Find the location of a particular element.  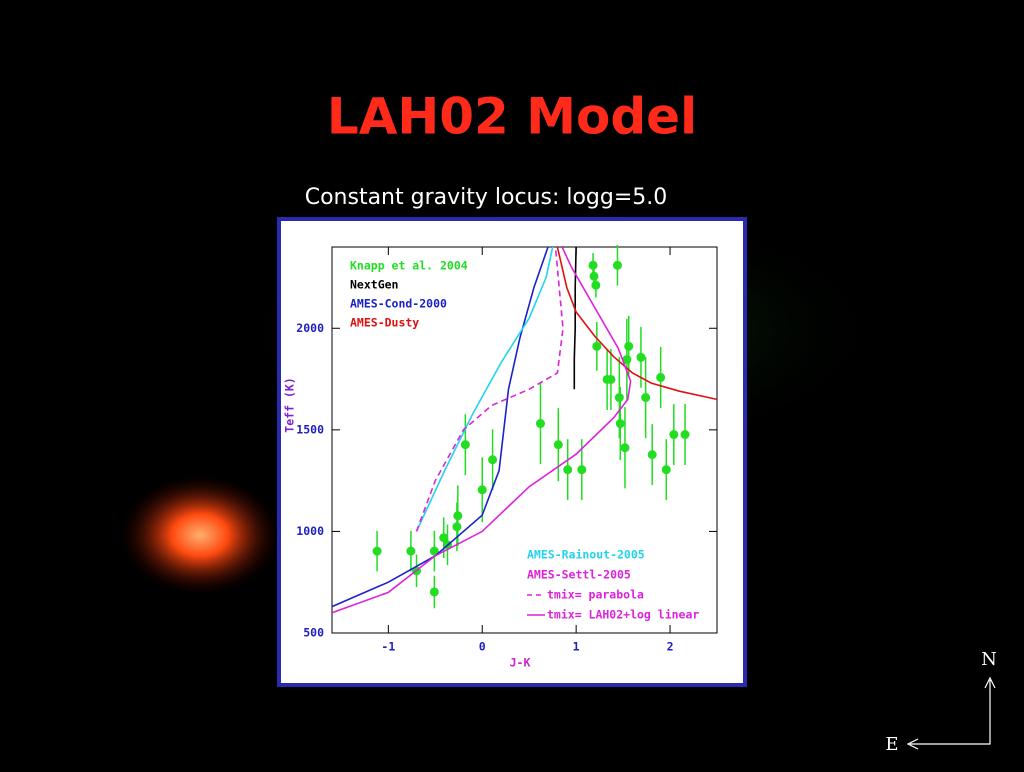

slide-subtitle: Constant gravity locus: logg=5.0 is located at coordinates (486, 197).